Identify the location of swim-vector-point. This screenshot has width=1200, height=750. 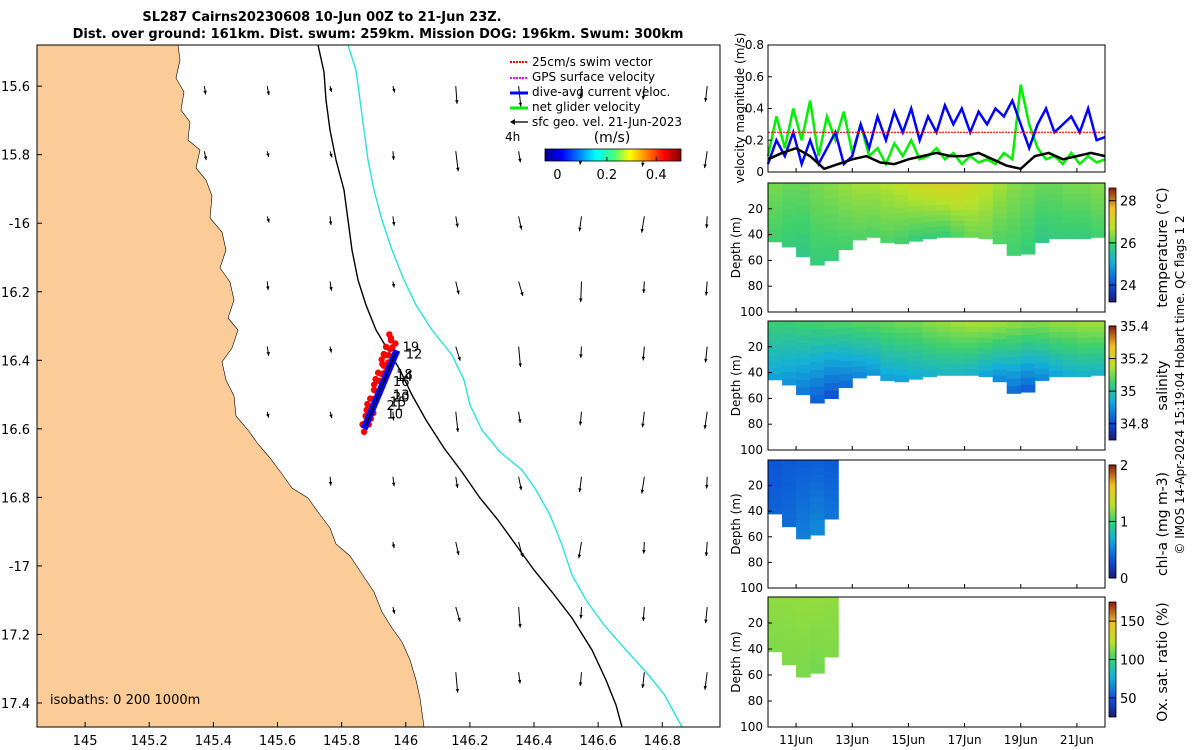
(374, 384).